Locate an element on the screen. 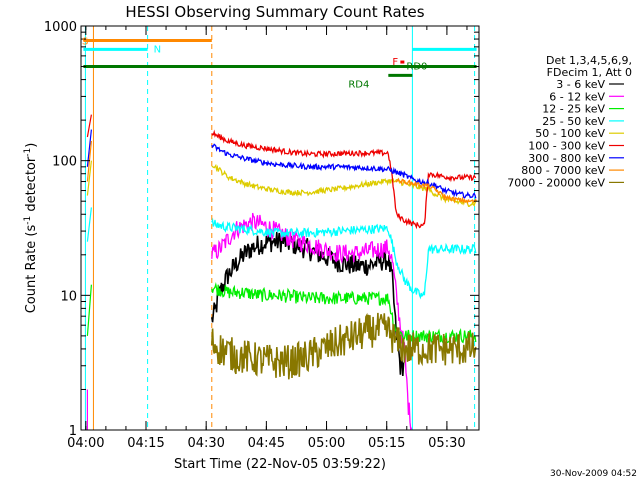 The image size is (640, 480). series-50-100kev is located at coordinates (281, 184).